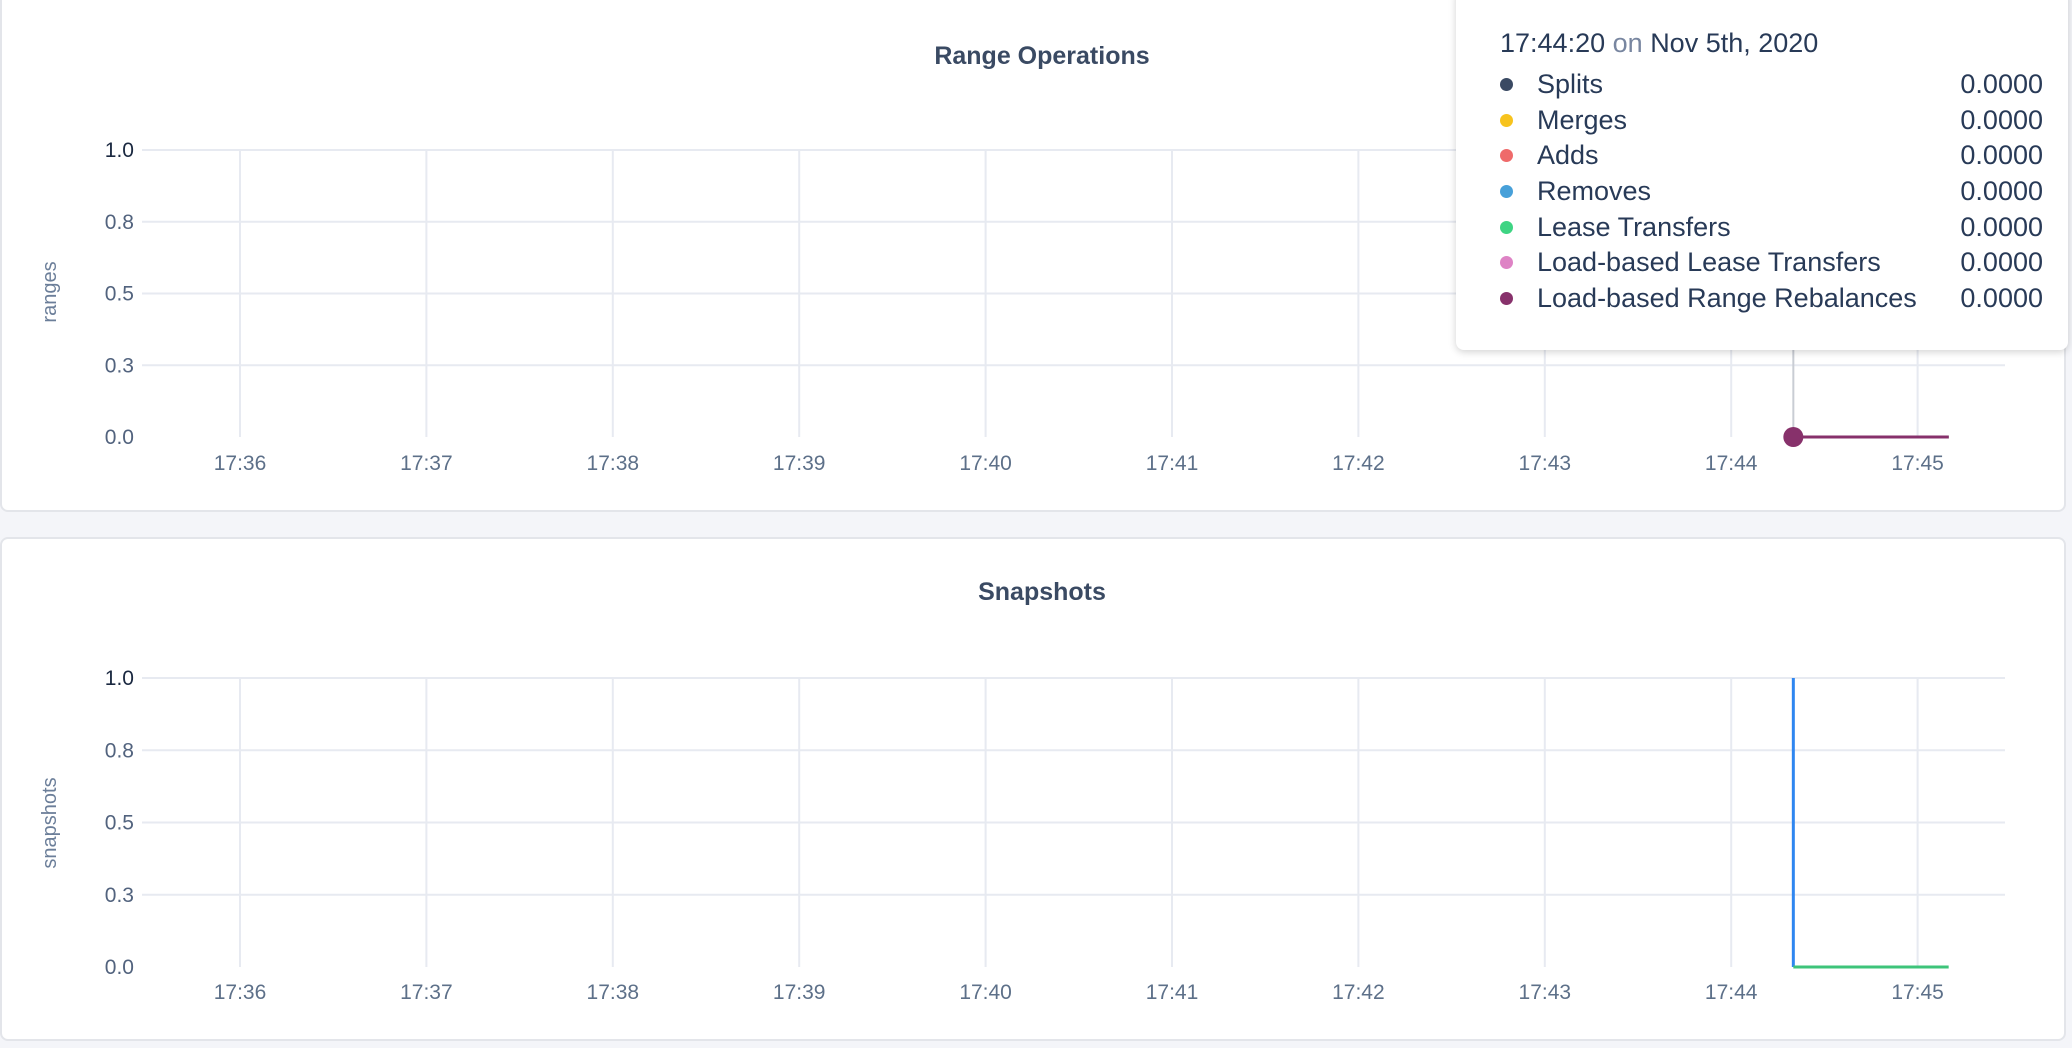 The height and width of the screenshot is (1048, 2072). I want to click on tooltip-on: on, so click(1627, 43).